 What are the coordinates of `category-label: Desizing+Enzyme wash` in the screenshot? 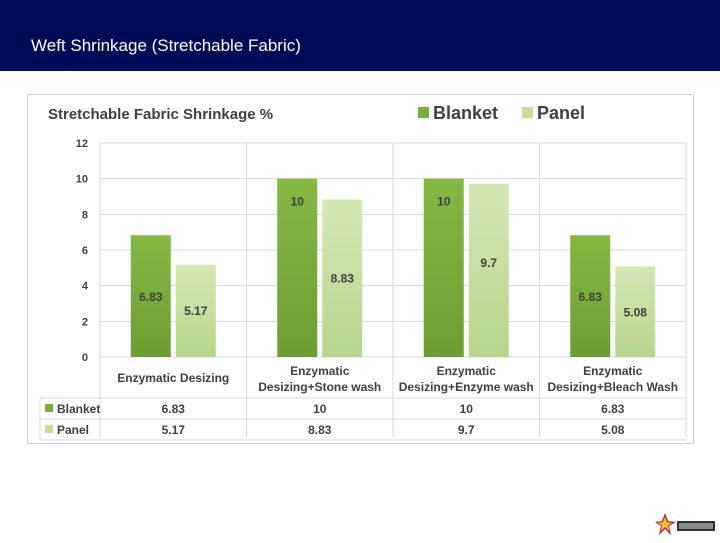 It's located at (466, 387).